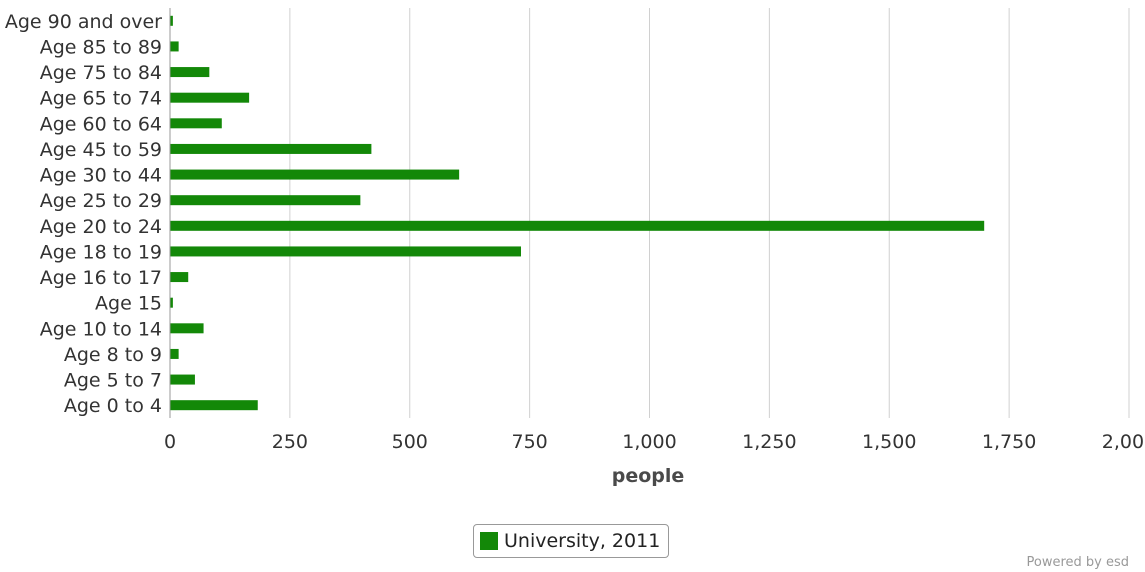 Image resolution: width=1145 pixels, height=572 pixels. I want to click on category-label: Age 8 to 9, so click(113, 355).